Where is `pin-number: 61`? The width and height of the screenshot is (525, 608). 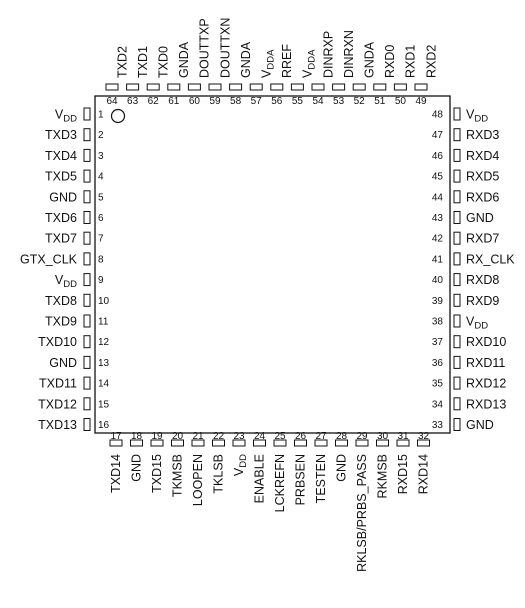 pin-number: 61 is located at coordinates (174, 101).